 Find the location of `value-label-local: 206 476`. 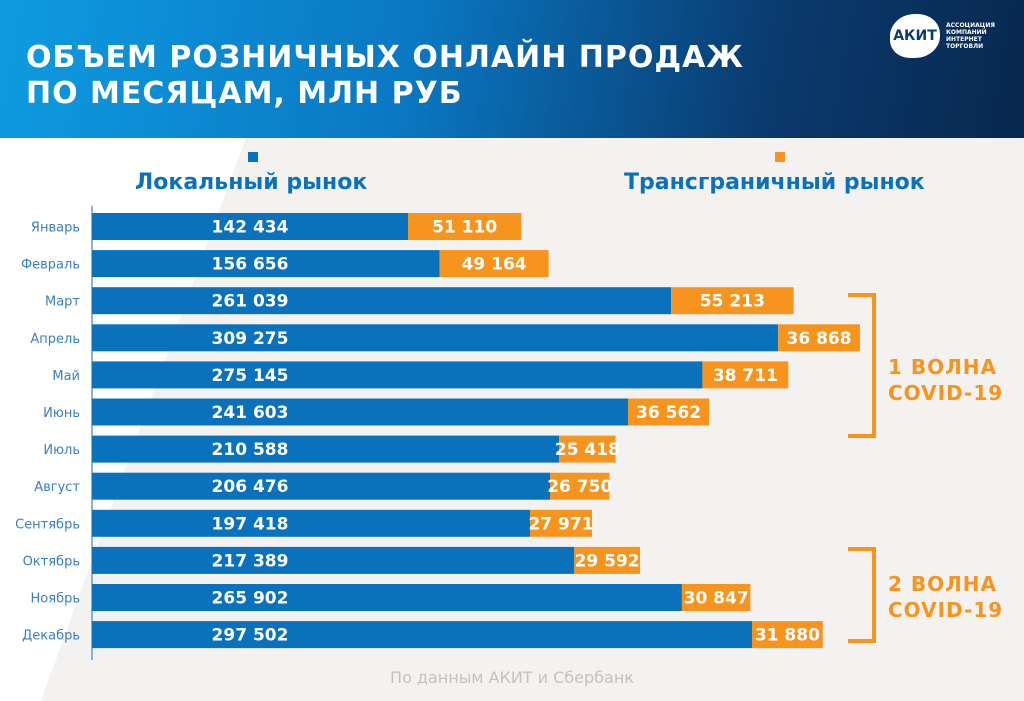

value-label-local: 206 476 is located at coordinates (250, 487).